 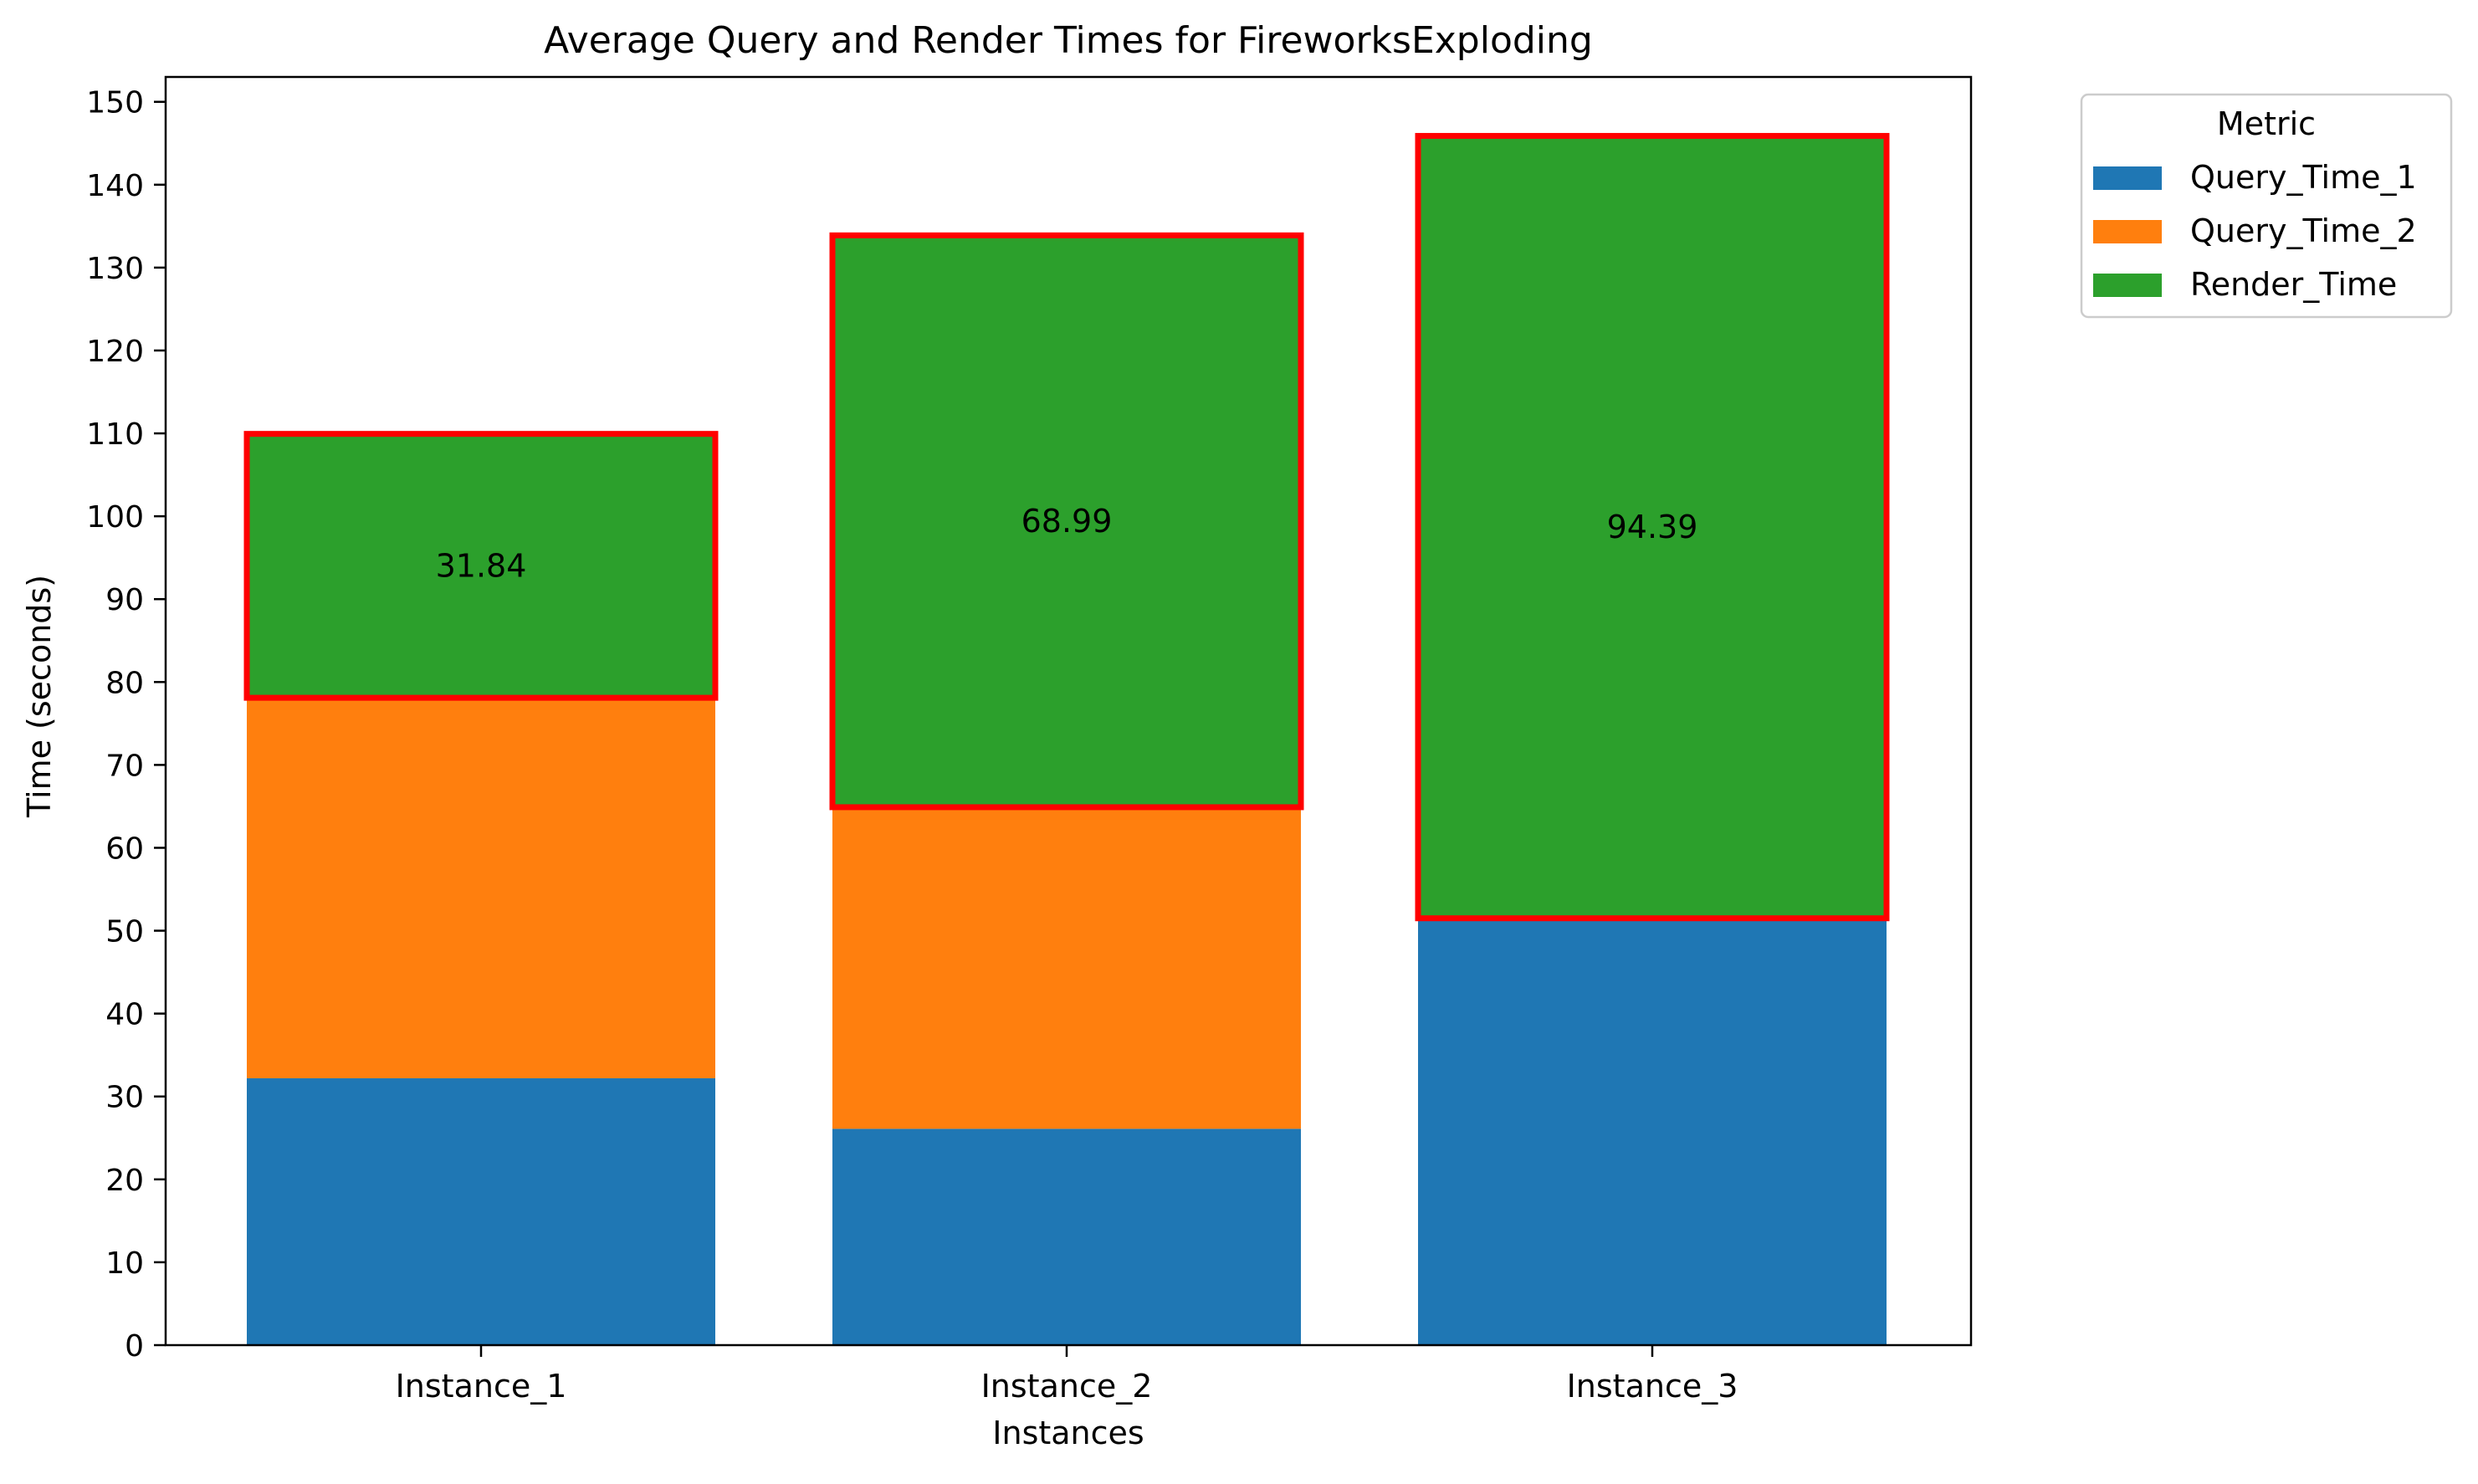 I want to click on legend-entry: Query_Time_2, so click(x=2303, y=230).